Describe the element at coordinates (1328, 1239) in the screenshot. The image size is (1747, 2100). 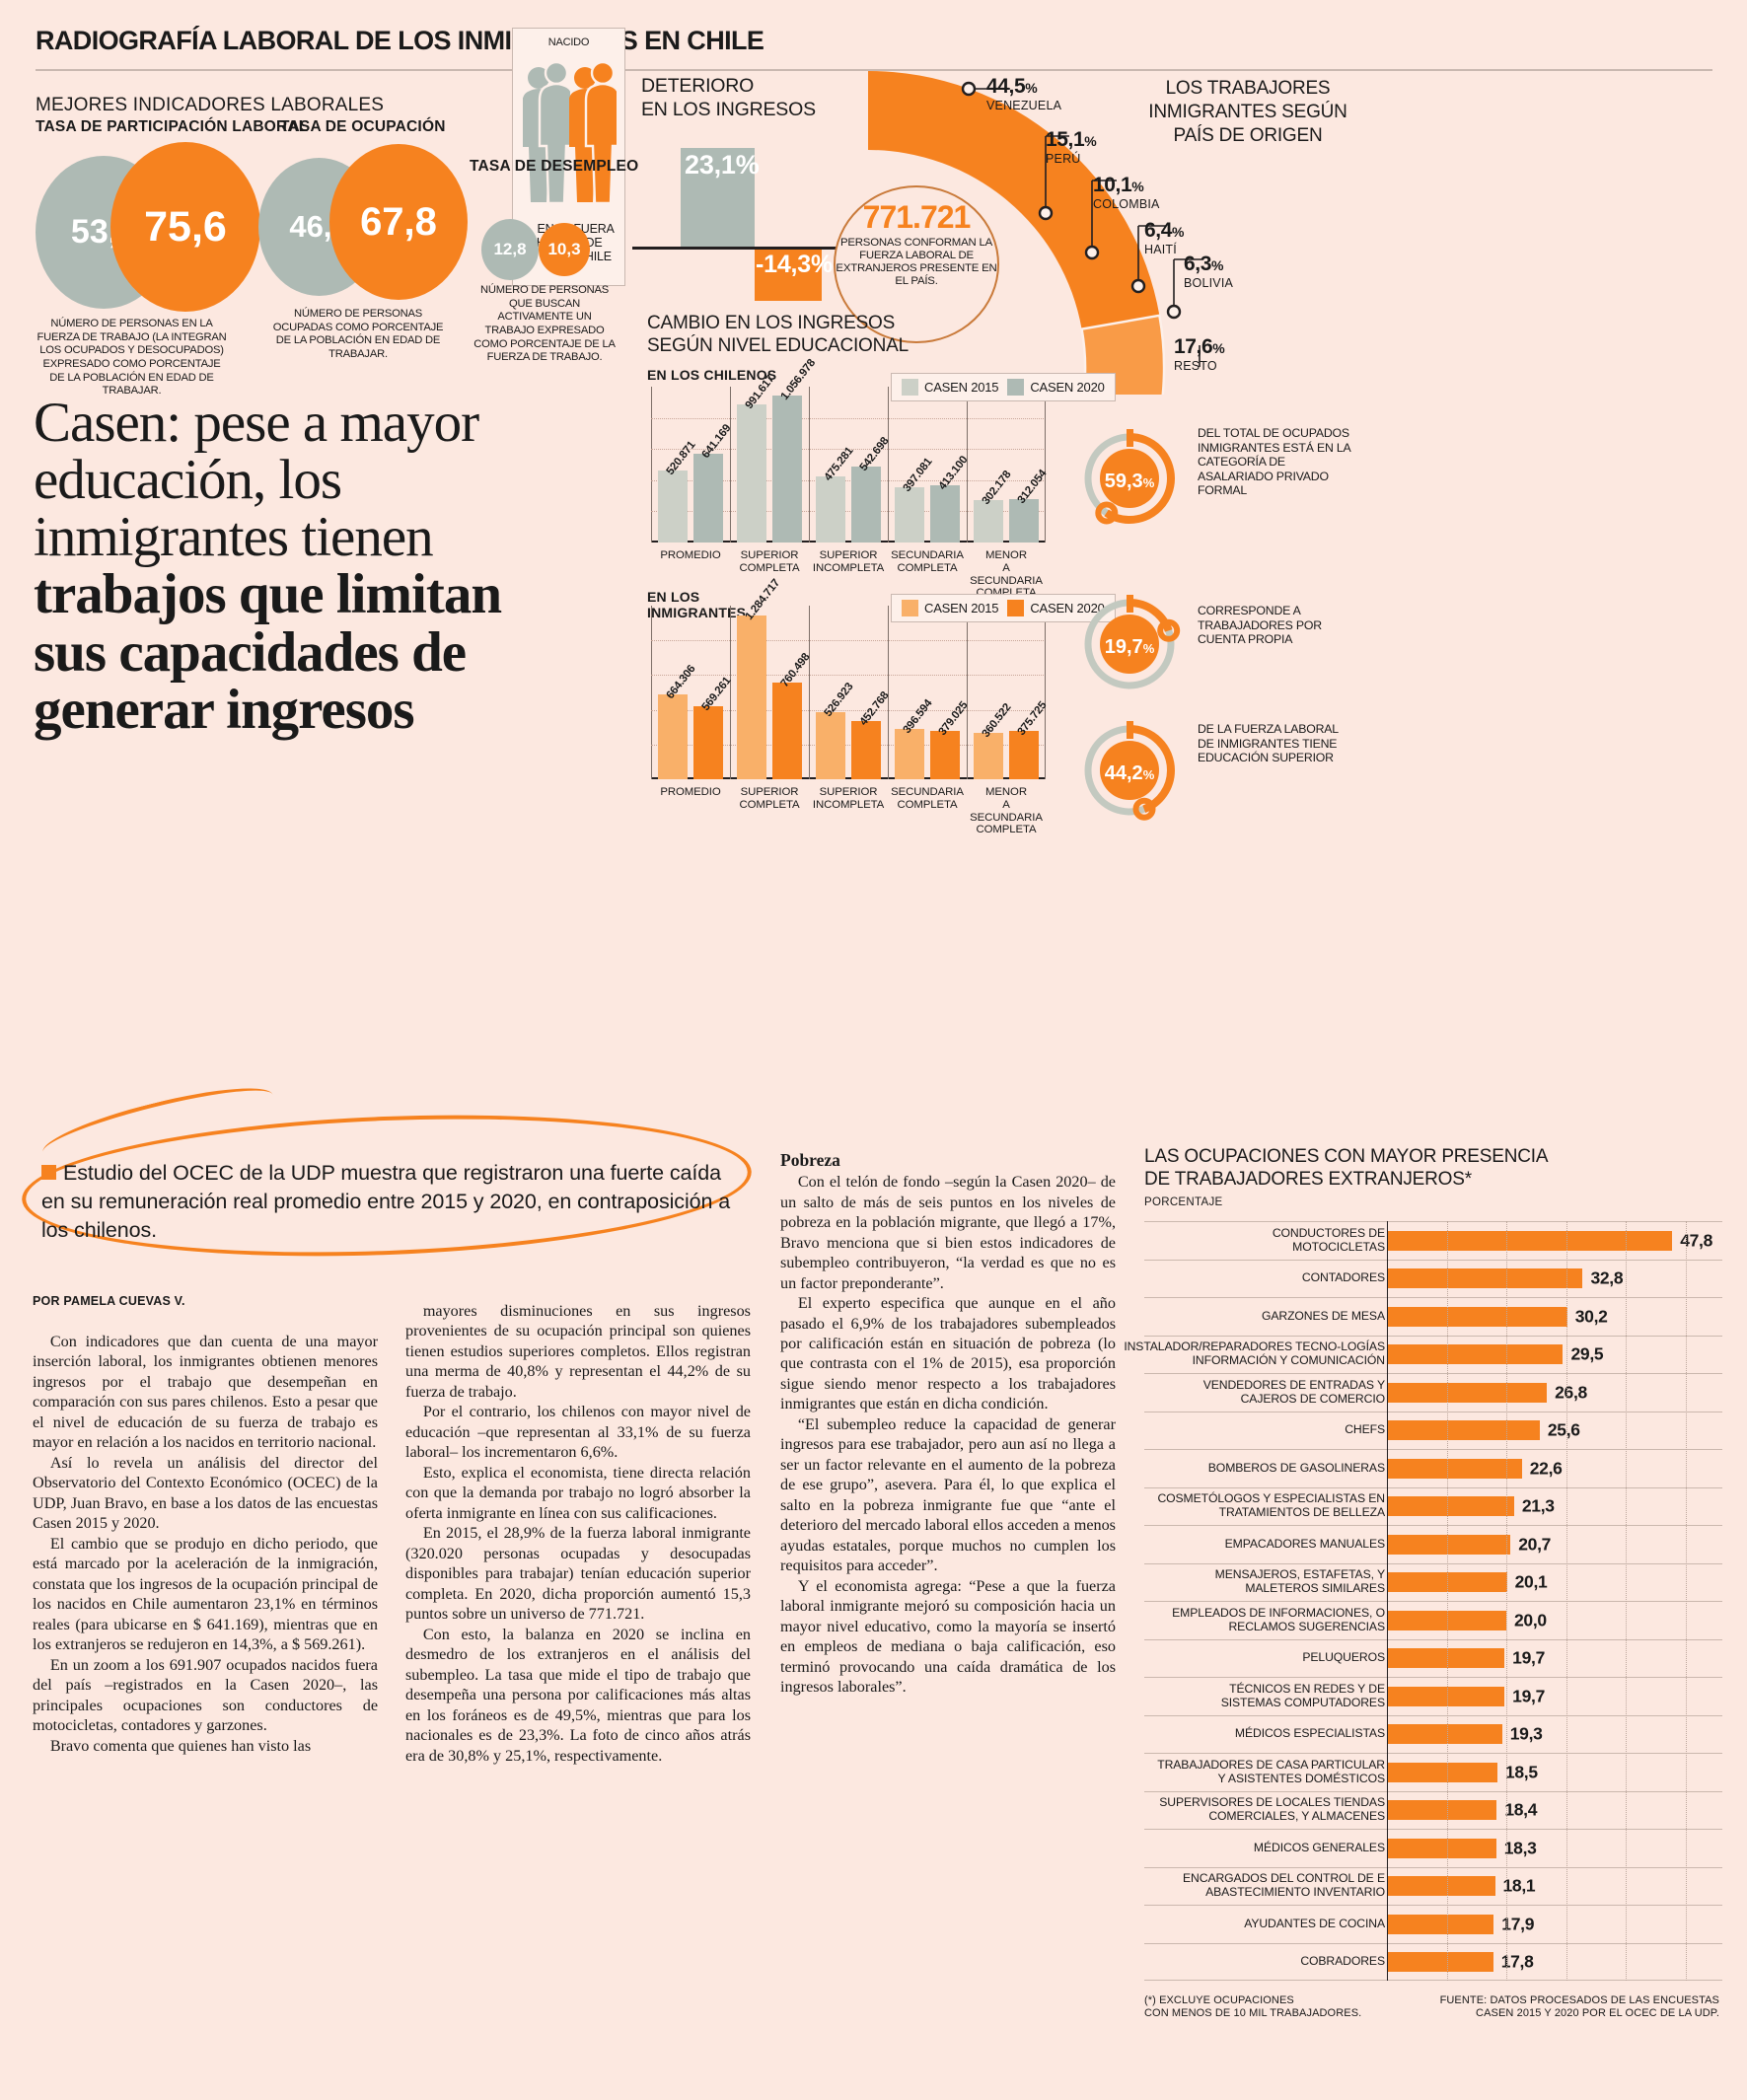
I see `occupation-label: CONDUCTORES DE MOTOCICLETAS` at that location.